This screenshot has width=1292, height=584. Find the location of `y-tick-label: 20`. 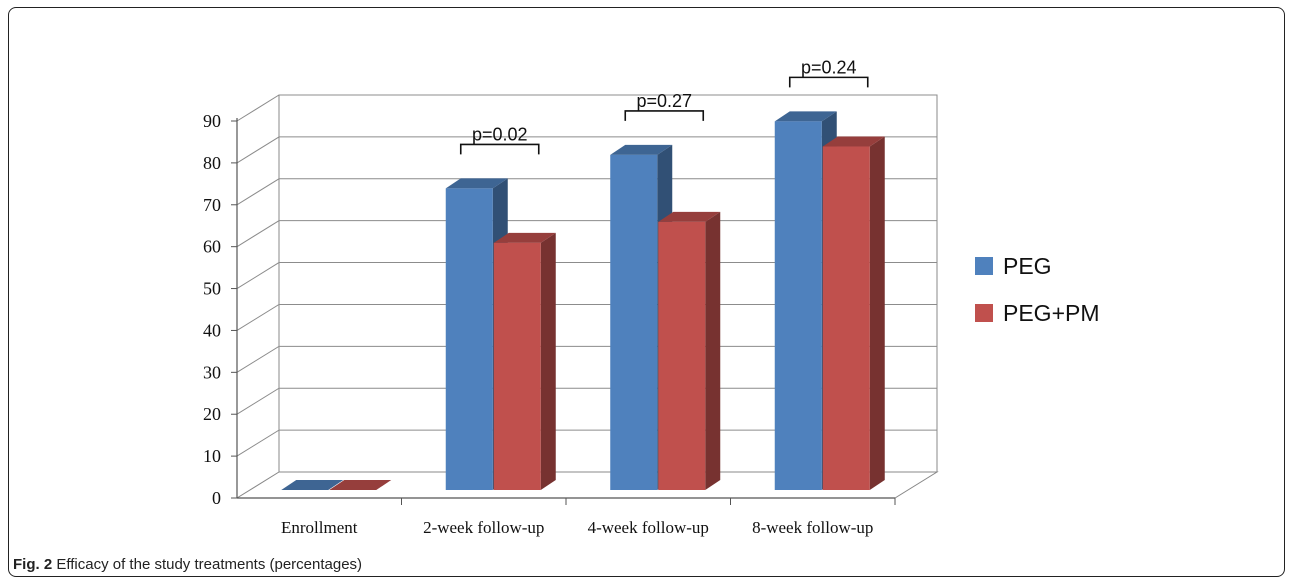

y-tick-label: 20 is located at coordinates (212, 414).